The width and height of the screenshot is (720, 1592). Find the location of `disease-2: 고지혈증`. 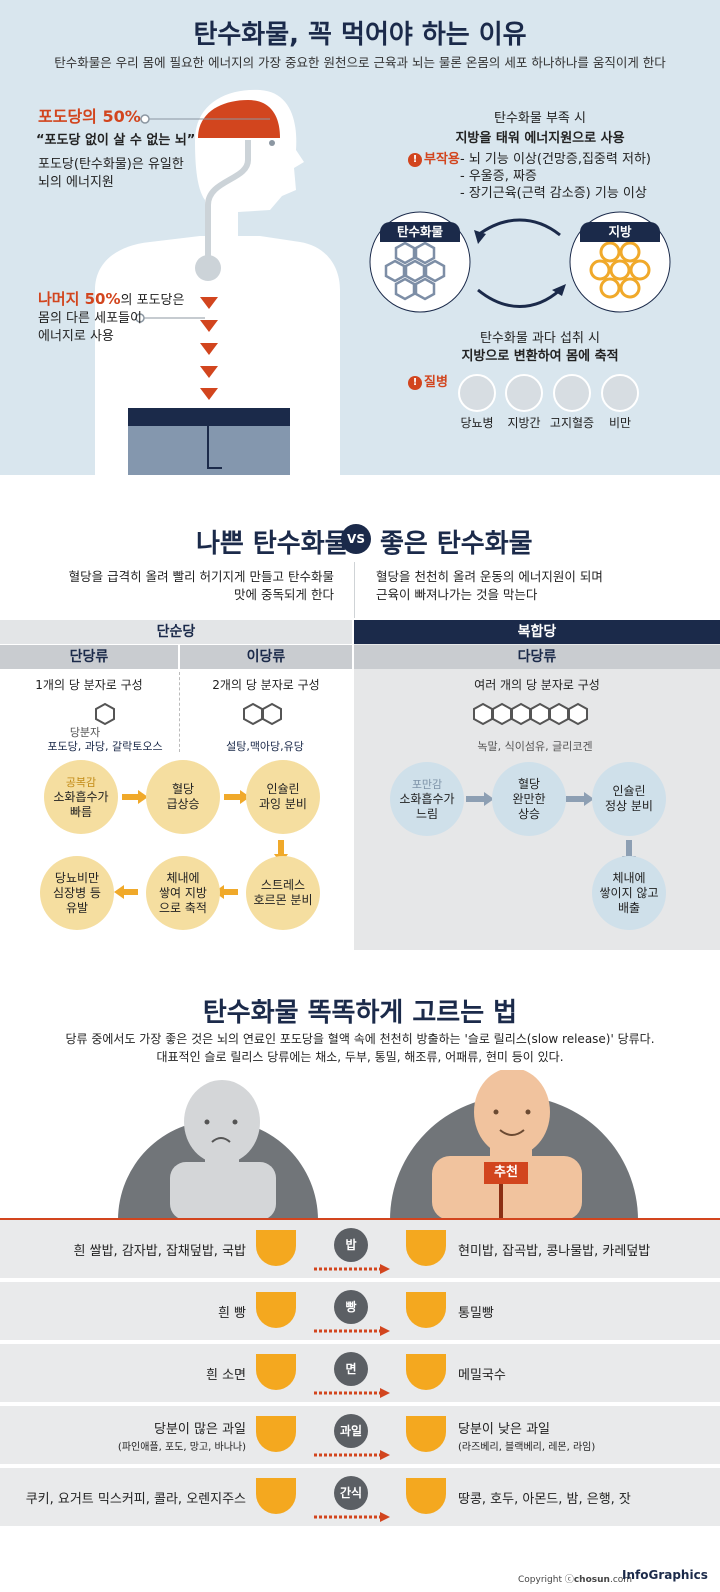

disease-2: 고지혈증 is located at coordinates (572, 423).